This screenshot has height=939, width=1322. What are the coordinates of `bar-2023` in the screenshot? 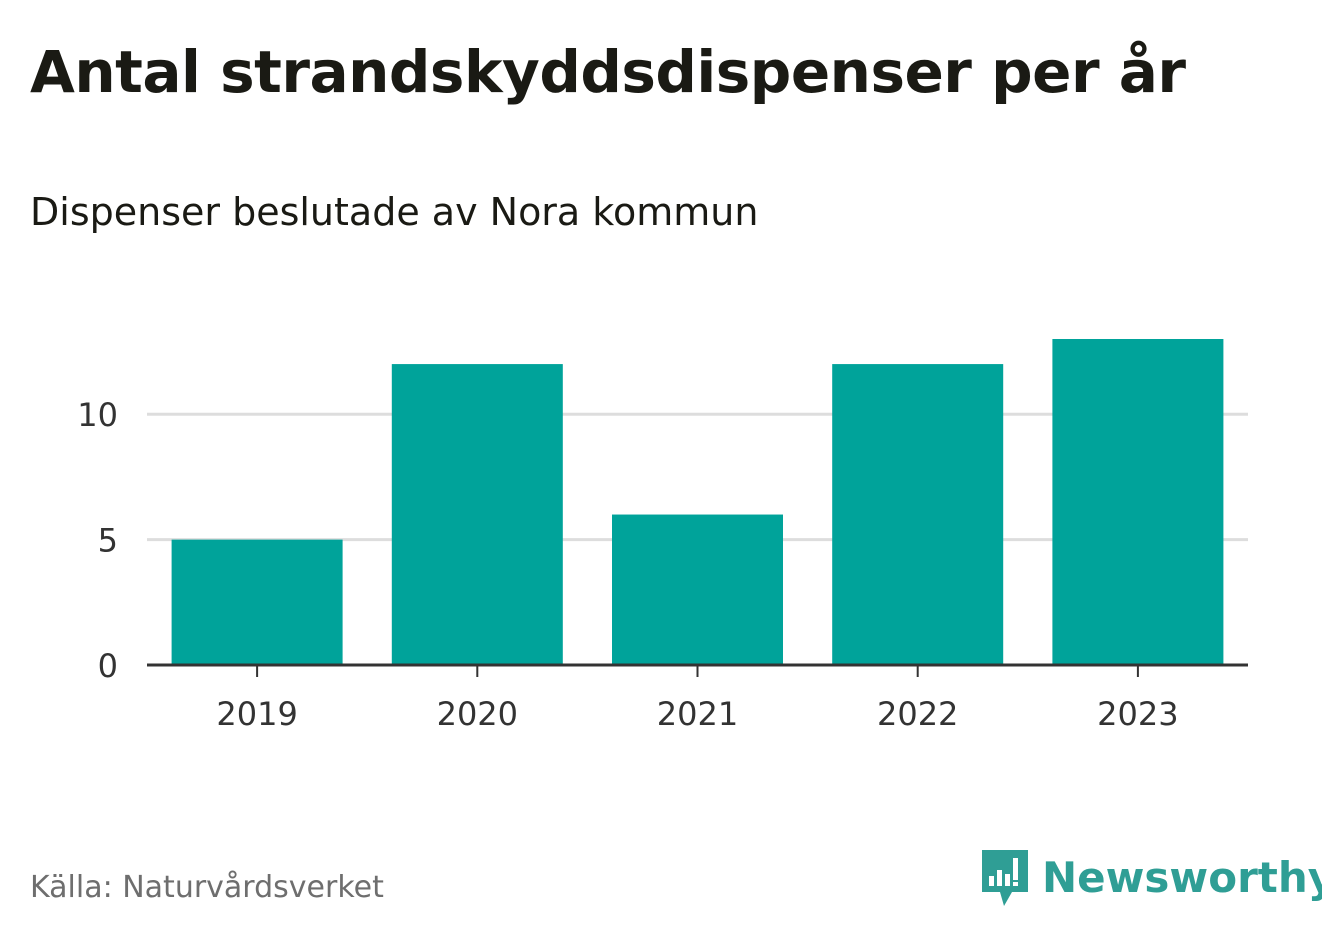 It's located at (1138, 502).